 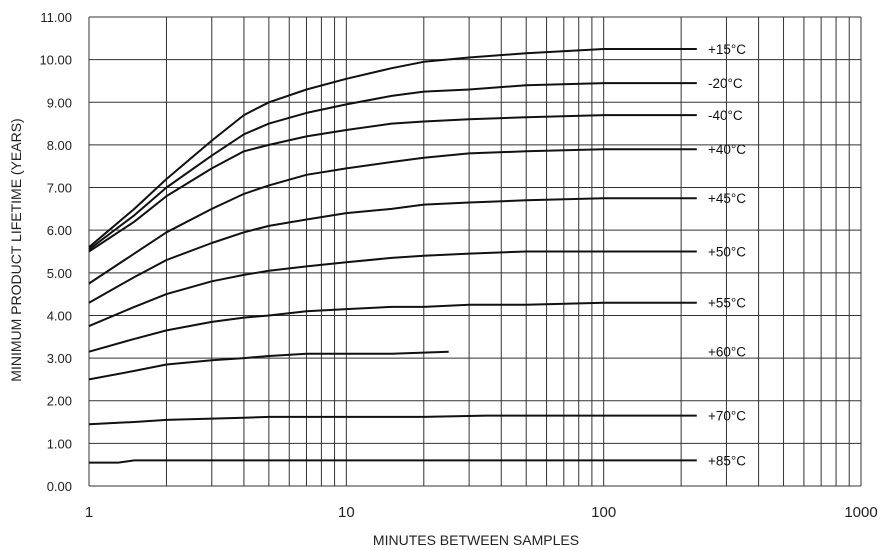 What do you see at coordinates (481, 512) in the screenshot?
I see `x-tick-labels: 1 10 100 1000` at bounding box center [481, 512].